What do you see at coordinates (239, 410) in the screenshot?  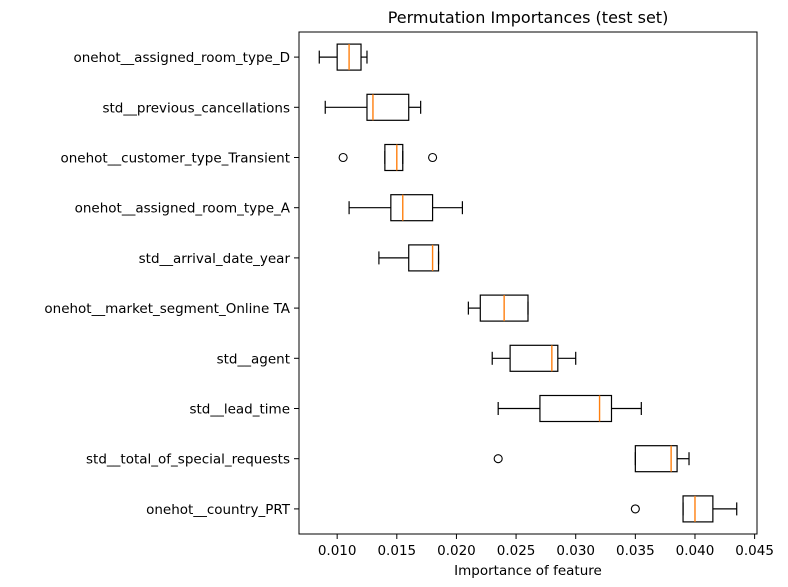 I see `y-tick-label: std__lead_time` at bounding box center [239, 410].